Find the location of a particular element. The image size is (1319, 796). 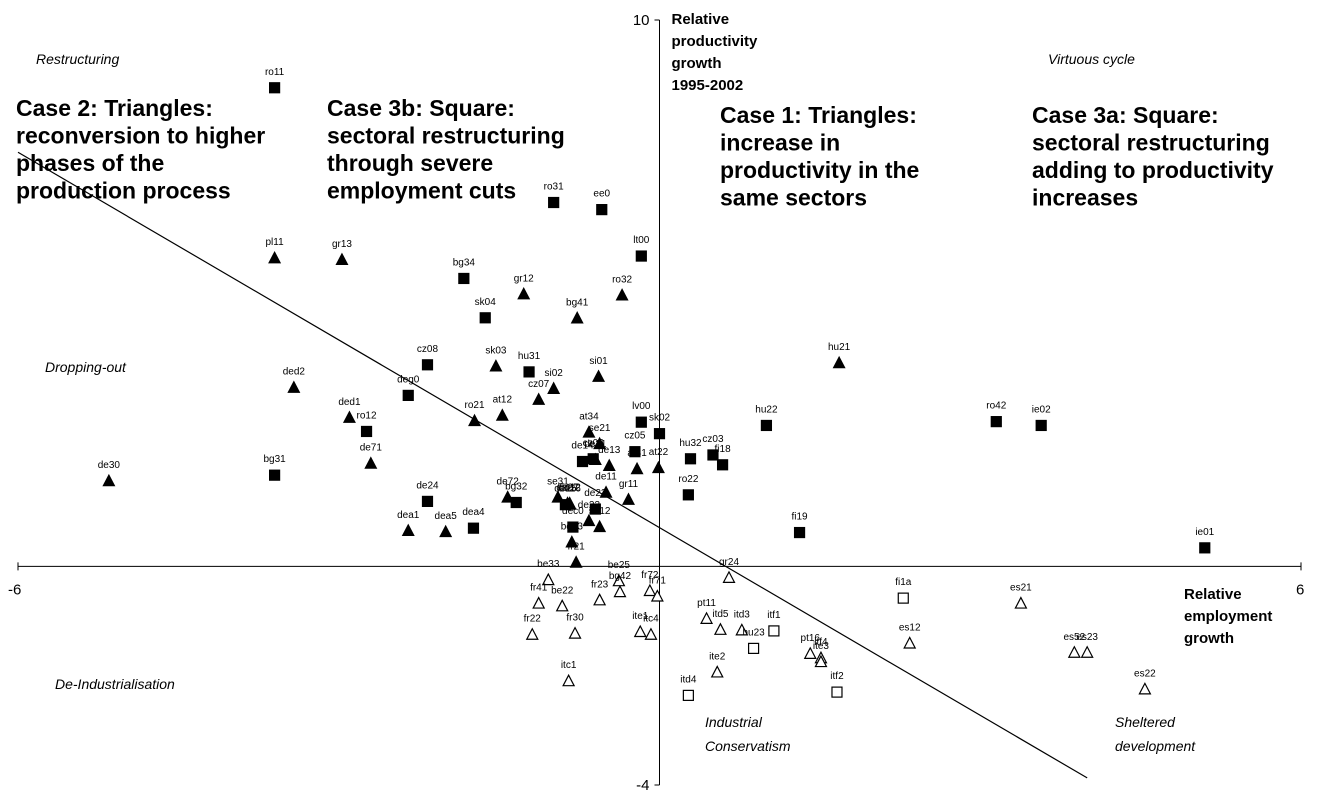

point-label: ee0 is located at coordinates (601, 194).